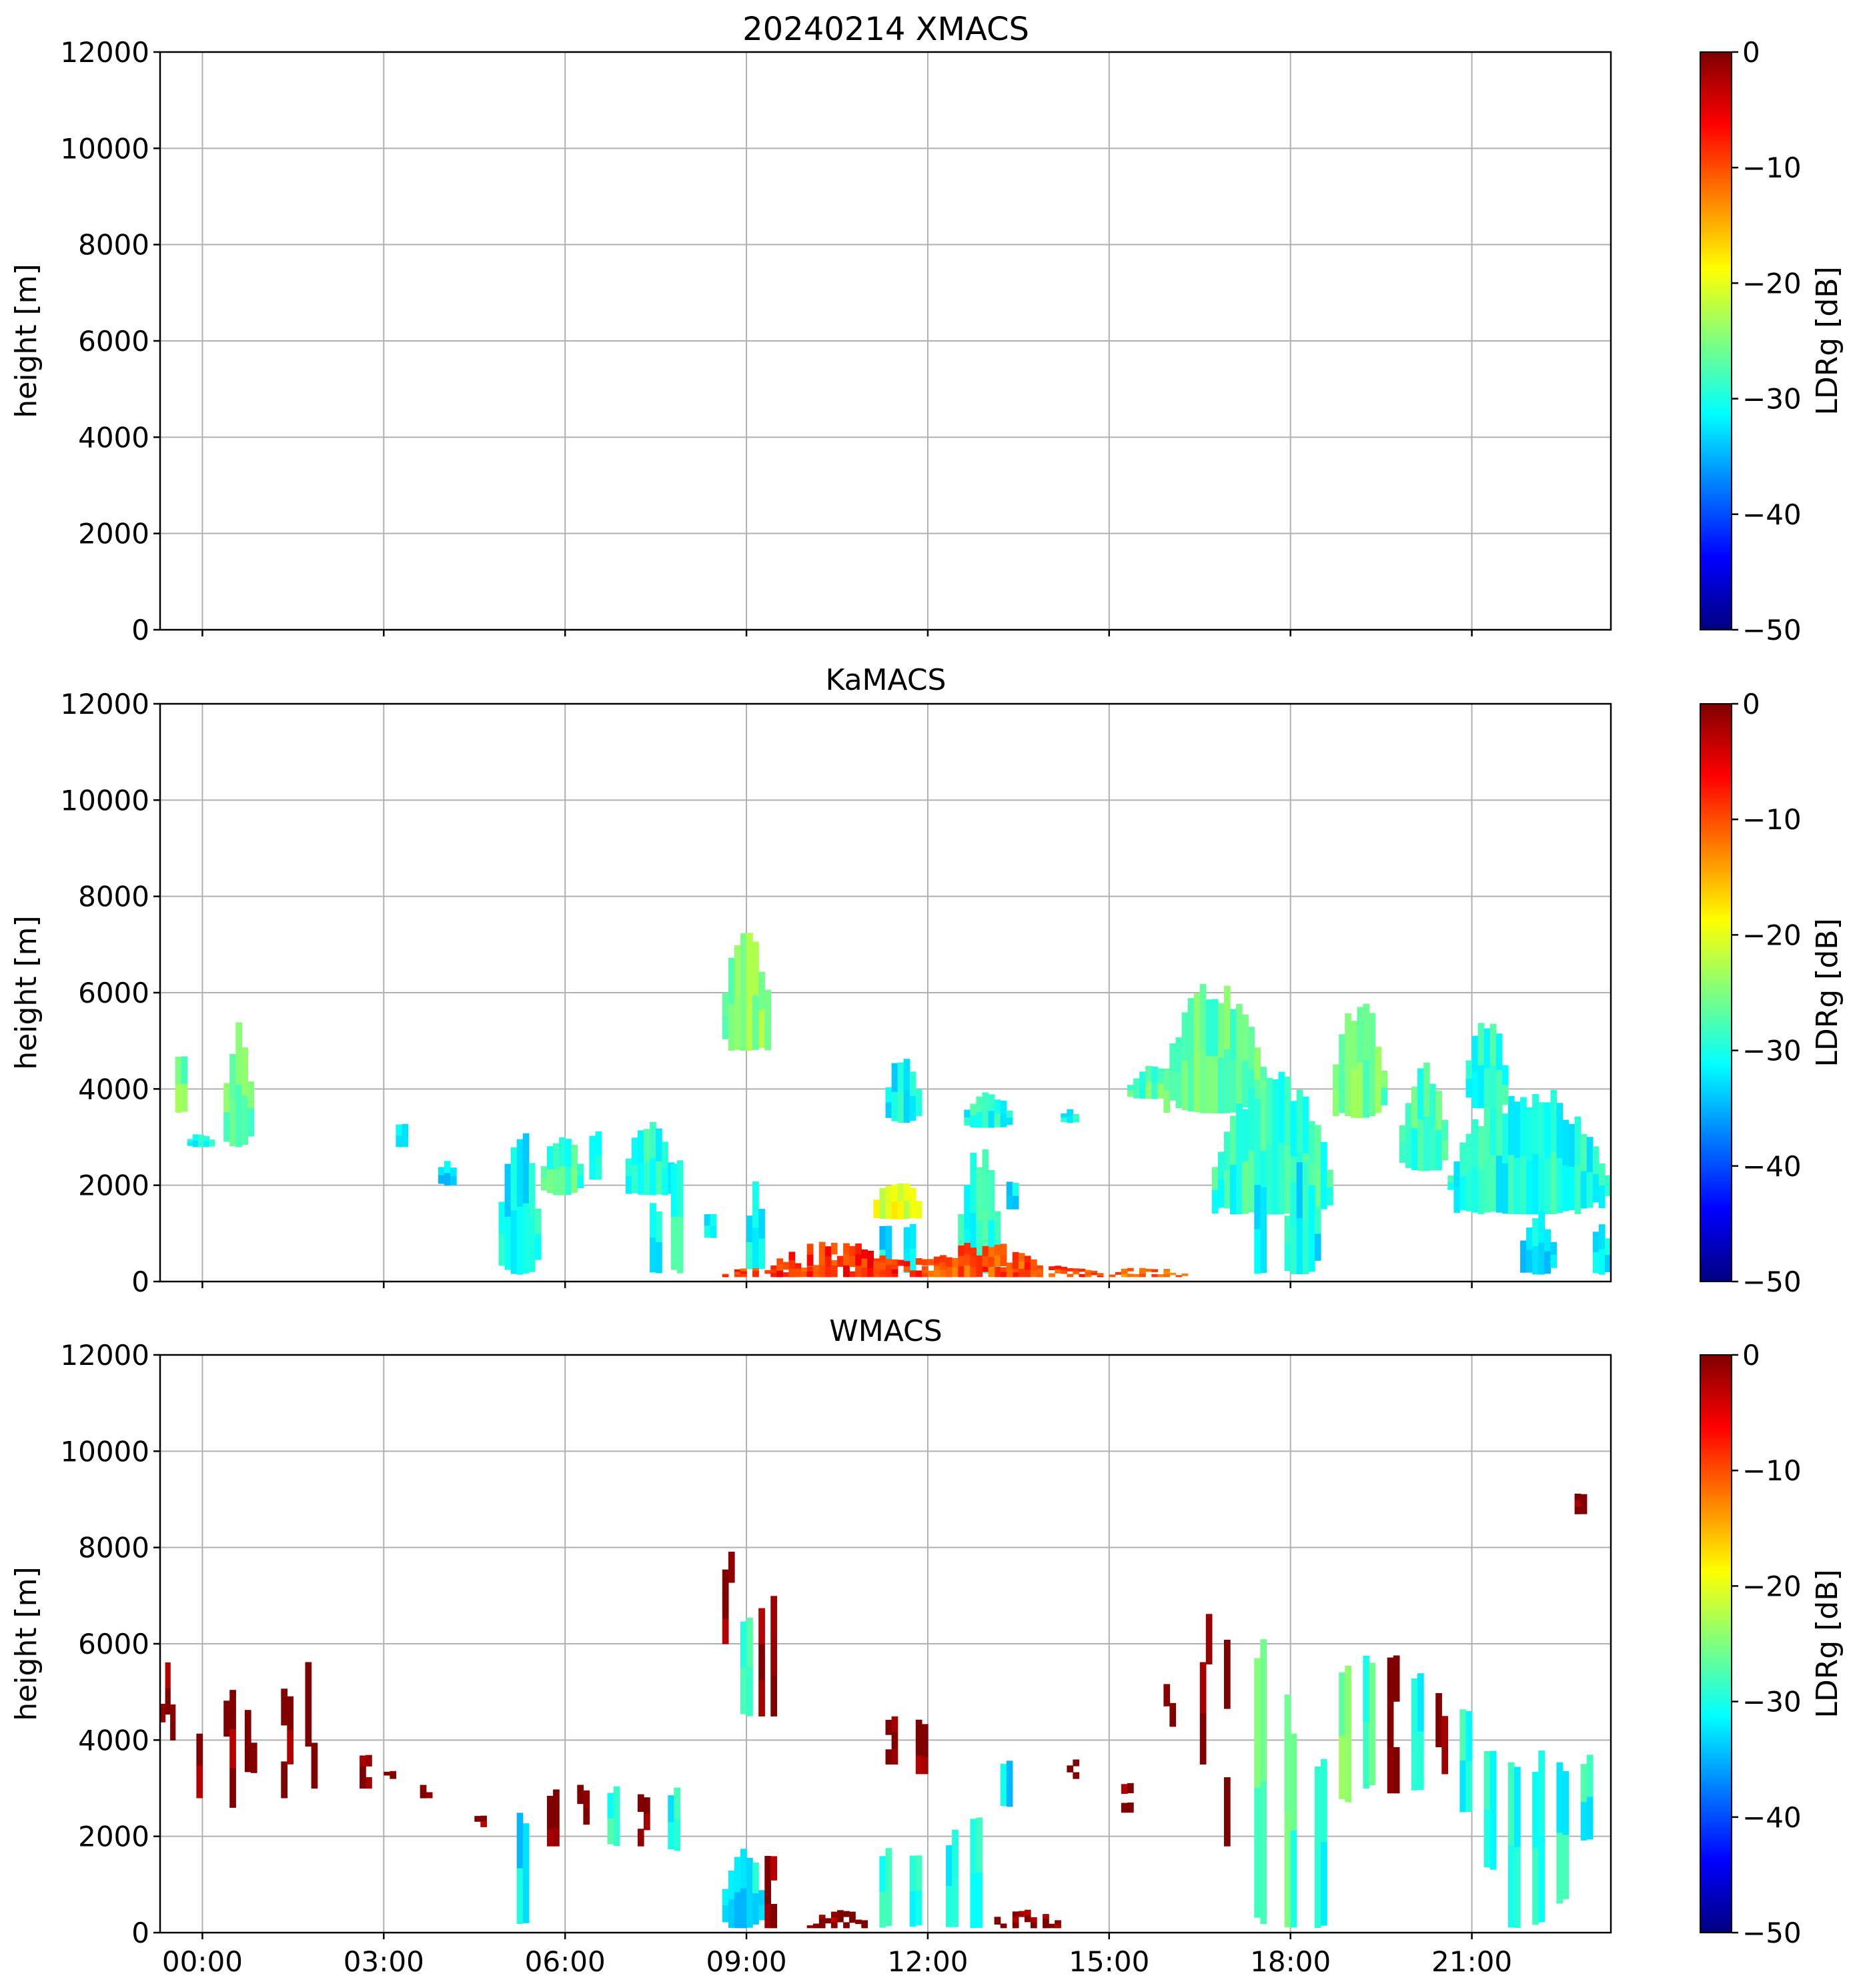  Describe the element at coordinates (1772, 167) in the screenshot. I see `colorbar-tick-label: −10` at that location.